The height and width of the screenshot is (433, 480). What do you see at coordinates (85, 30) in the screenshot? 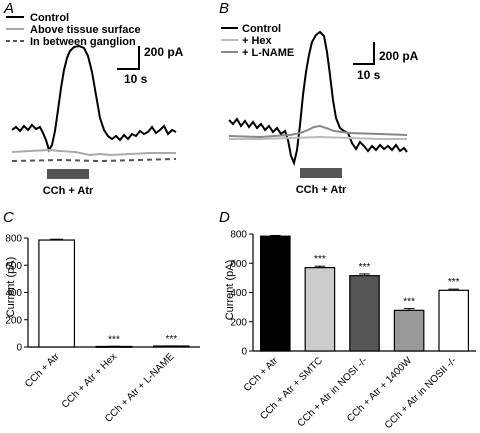
I see `legend-a-above-label: Above tissue surface` at bounding box center [85, 30].